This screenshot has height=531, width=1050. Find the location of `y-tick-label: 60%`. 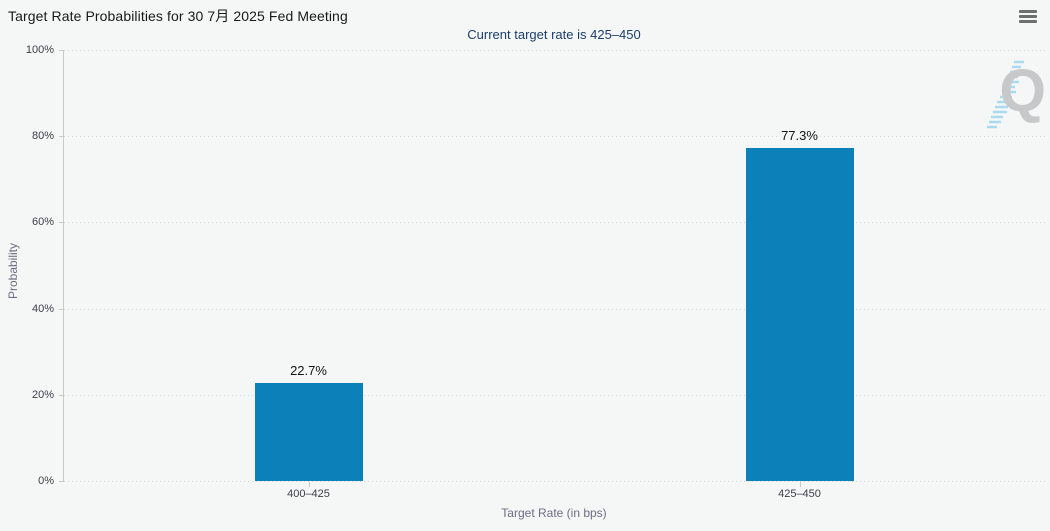

y-tick-label: 60% is located at coordinates (42, 222).